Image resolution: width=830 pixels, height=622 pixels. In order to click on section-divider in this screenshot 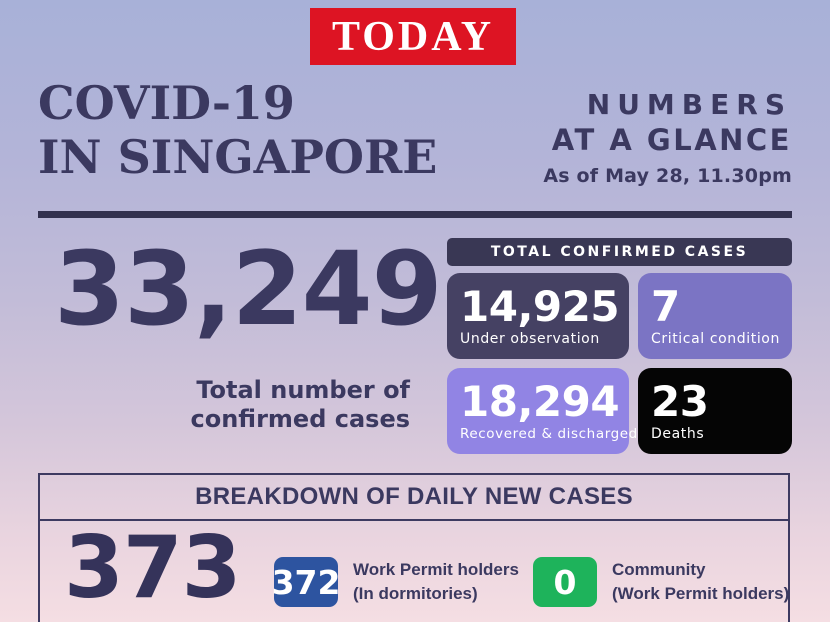, I will do `click(415, 214)`.